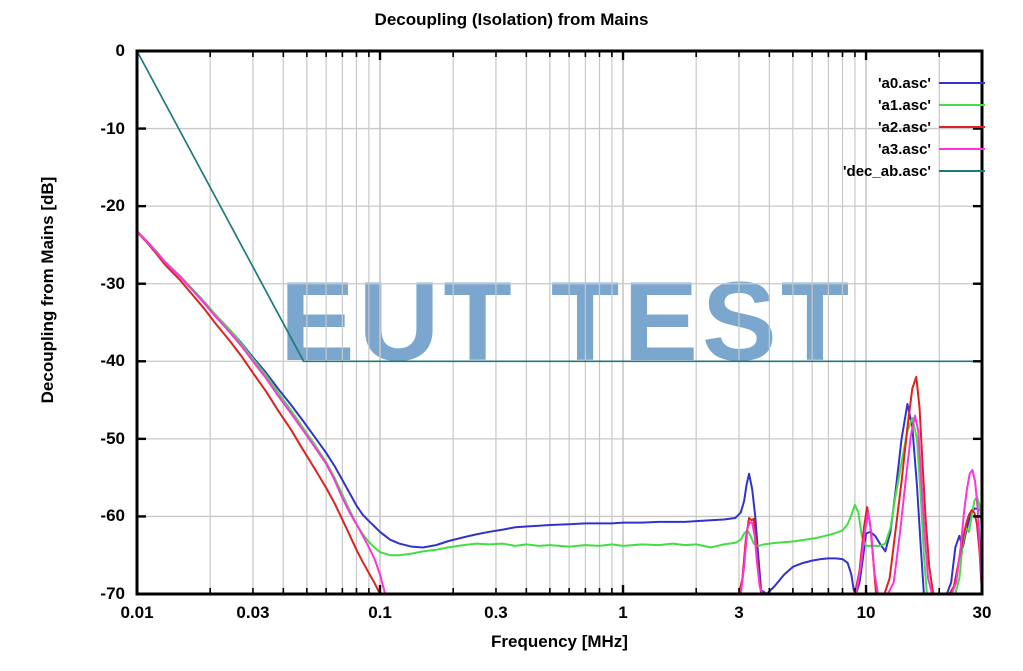 The image size is (1023, 671). Describe the element at coordinates (137, 612) in the screenshot. I see `x-tick-label: 0.01` at that location.